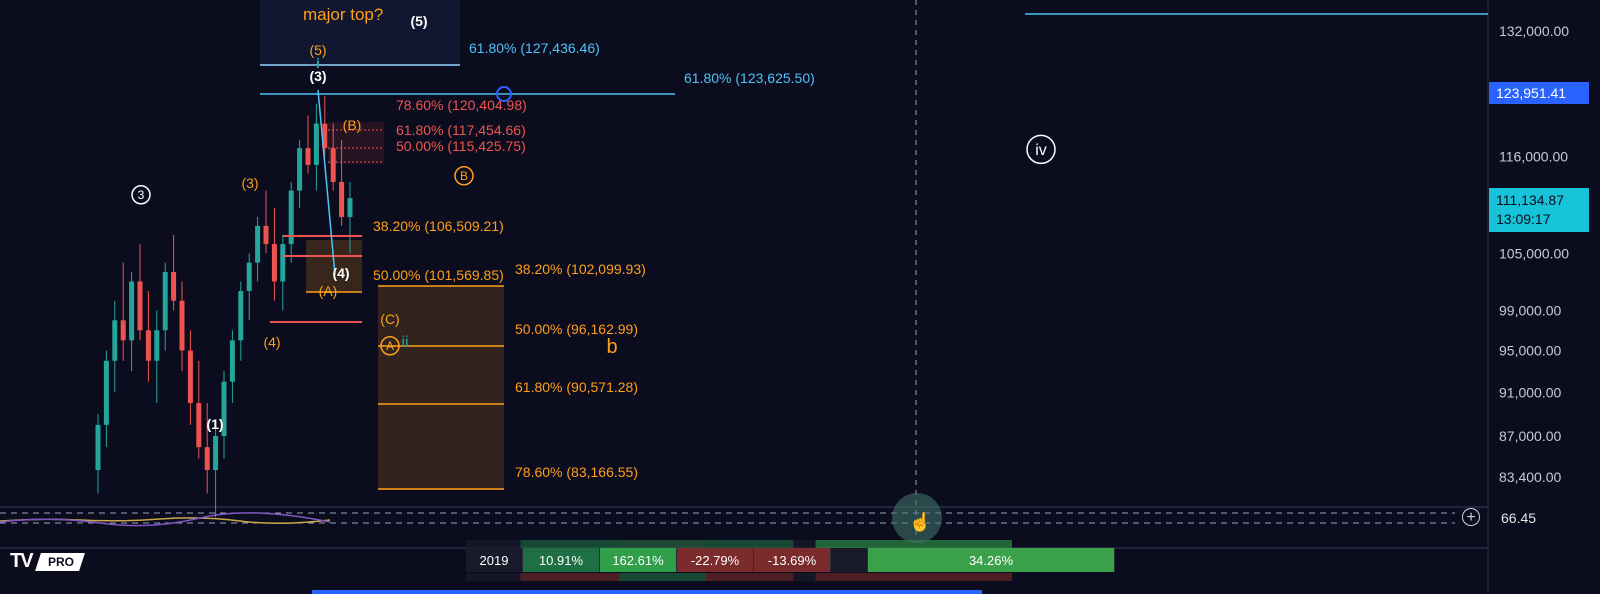 This screenshot has height=594, width=1600. Describe the element at coordinates (580, 269) in the screenshot. I see `fib-level-label: 38.20% (102,099.93)` at that location.